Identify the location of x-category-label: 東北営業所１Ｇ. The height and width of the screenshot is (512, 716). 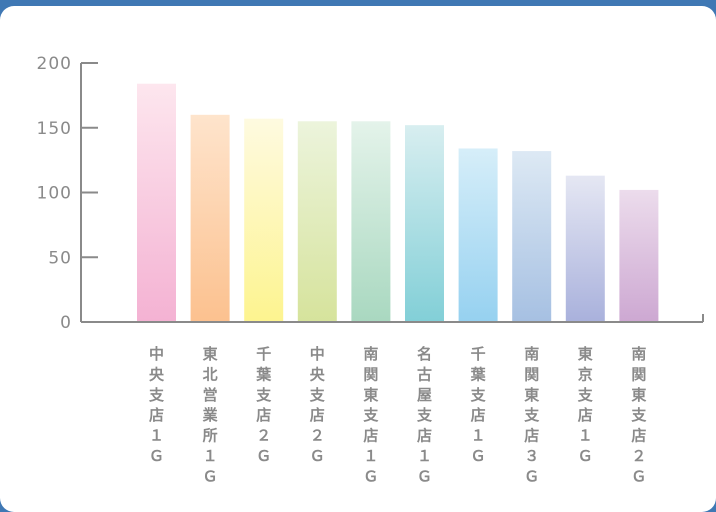
(210, 415).